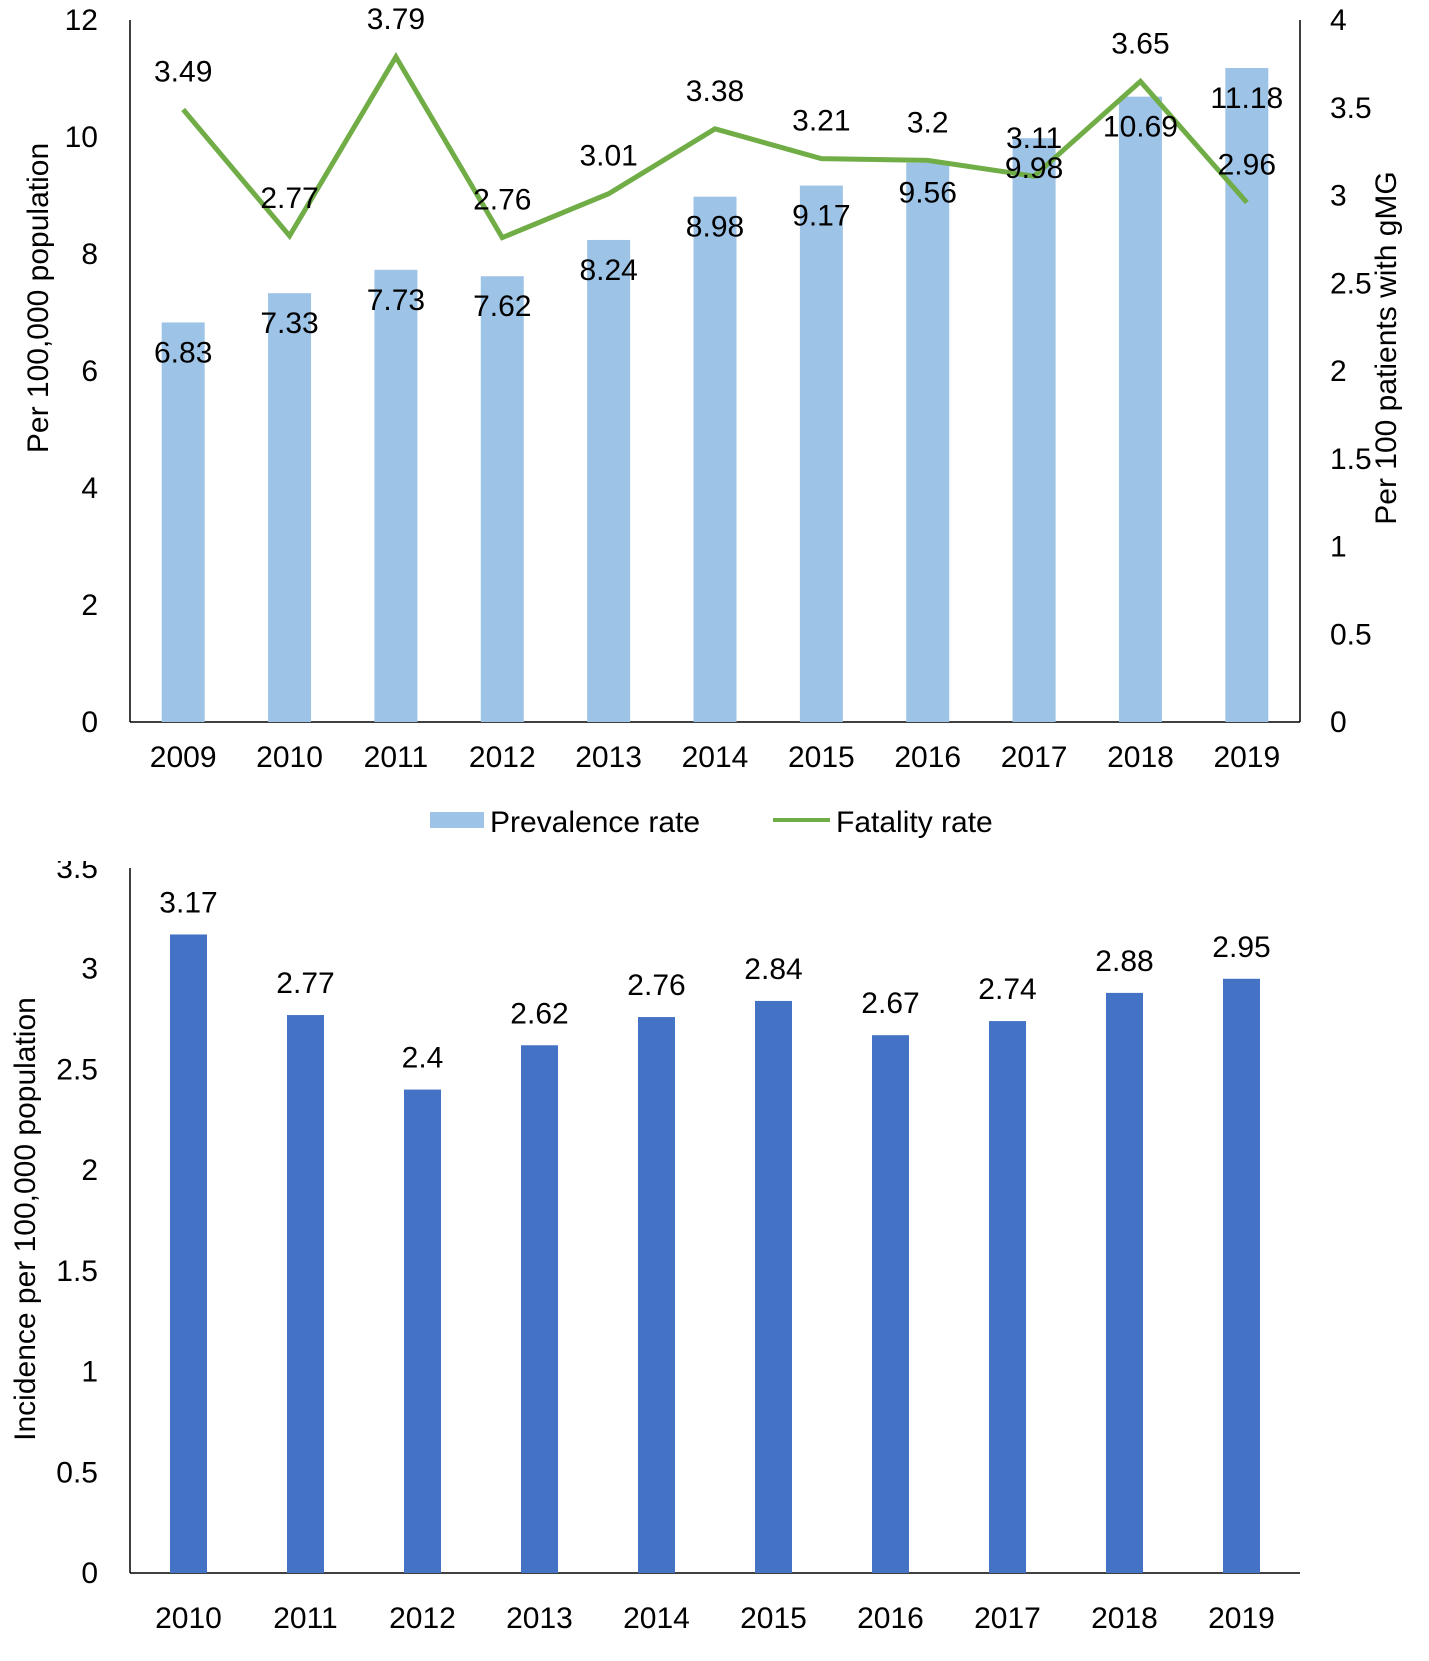 The image size is (1429, 1661). I want to click on incidence-data-label: 2.62, so click(539, 1013).